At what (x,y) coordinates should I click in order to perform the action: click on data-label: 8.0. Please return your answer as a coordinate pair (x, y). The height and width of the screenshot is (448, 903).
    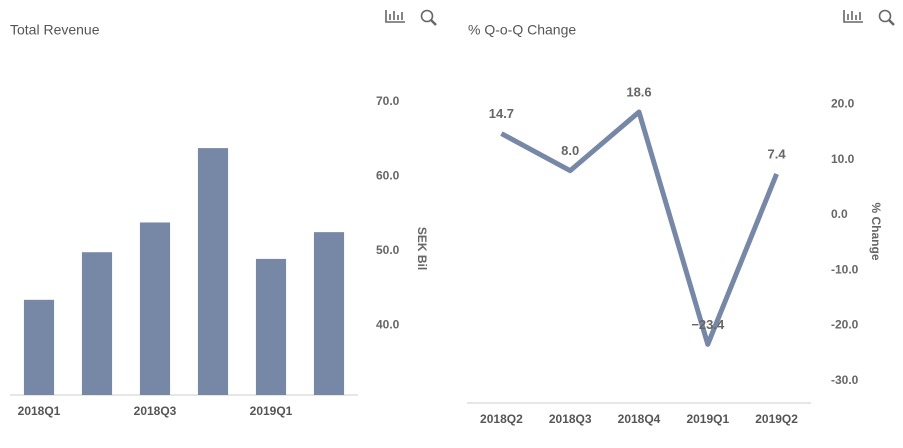
    Looking at the image, I should click on (570, 150).